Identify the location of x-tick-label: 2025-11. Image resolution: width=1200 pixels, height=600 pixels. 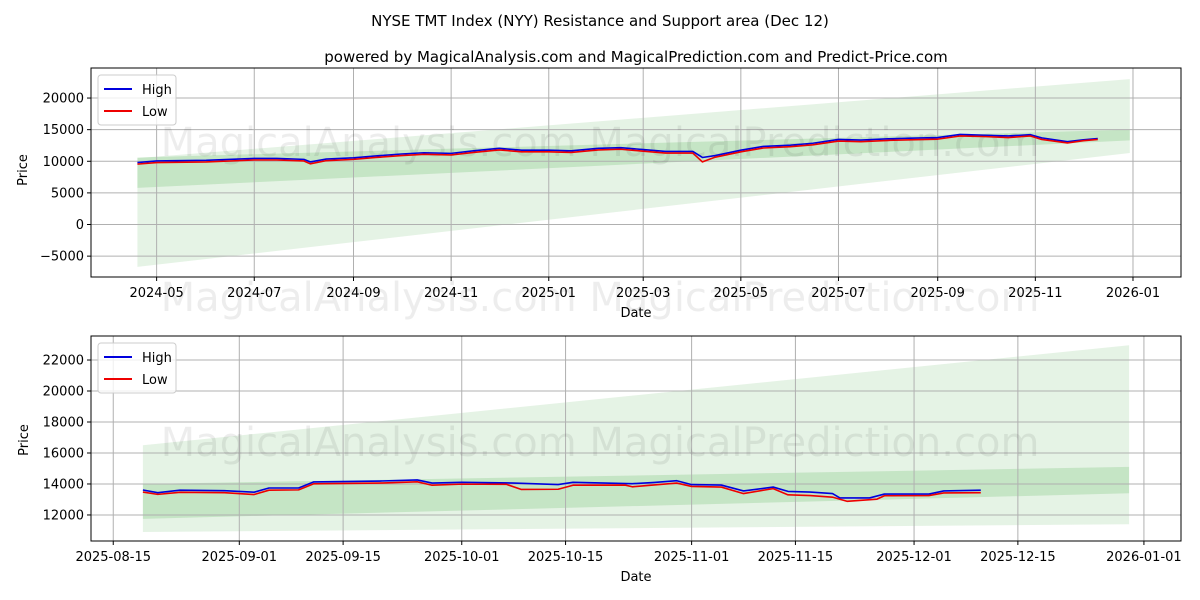
(1035, 293).